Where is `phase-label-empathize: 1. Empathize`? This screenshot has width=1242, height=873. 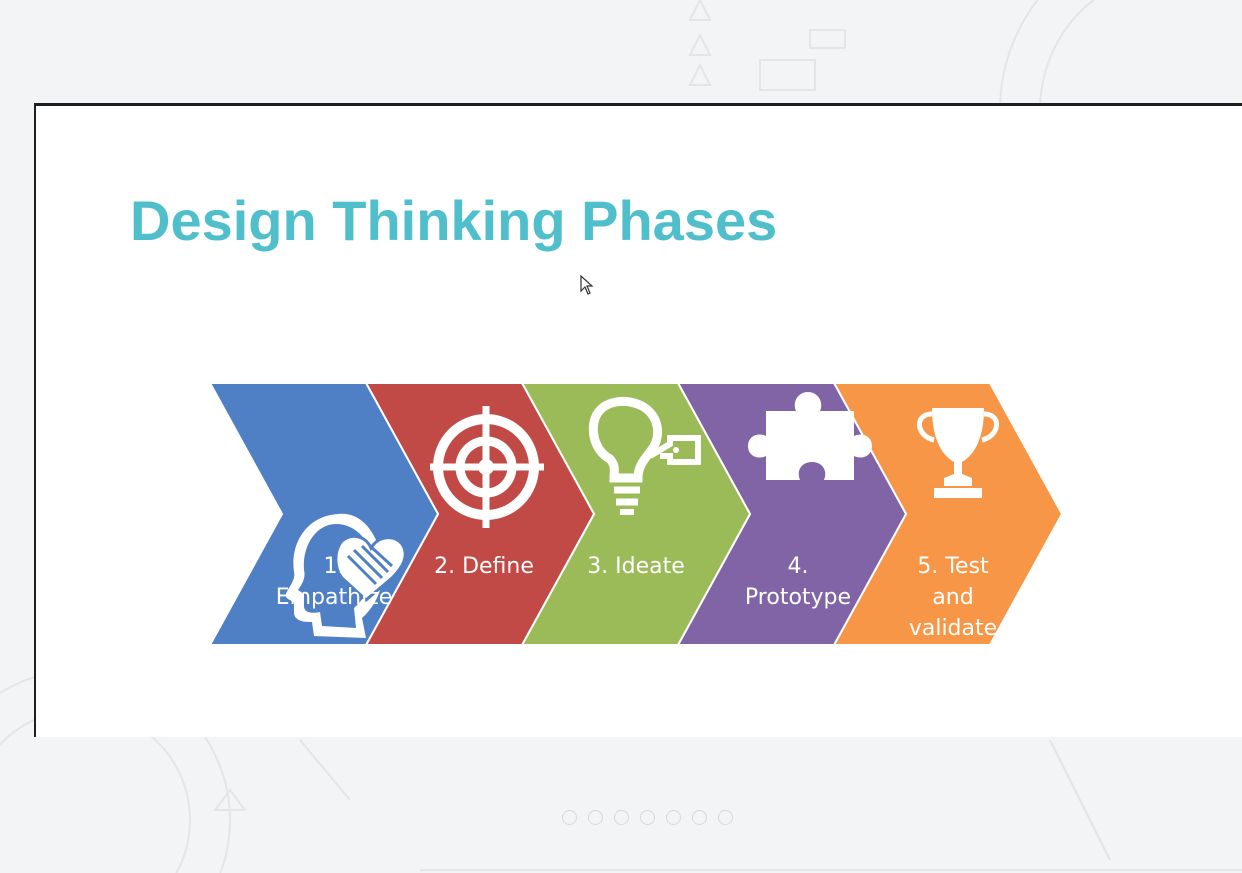 phase-label-empathize: 1. Empathize is located at coordinates (334, 582).